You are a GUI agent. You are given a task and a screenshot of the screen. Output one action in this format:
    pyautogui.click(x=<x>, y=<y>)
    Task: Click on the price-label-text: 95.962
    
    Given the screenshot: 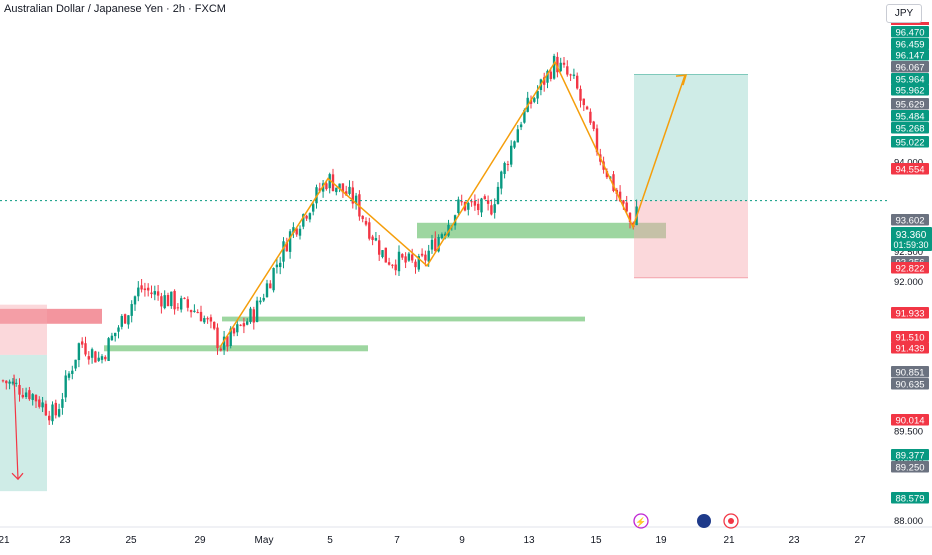 What is the action you would take?
    pyautogui.click(x=909, y=91)
    